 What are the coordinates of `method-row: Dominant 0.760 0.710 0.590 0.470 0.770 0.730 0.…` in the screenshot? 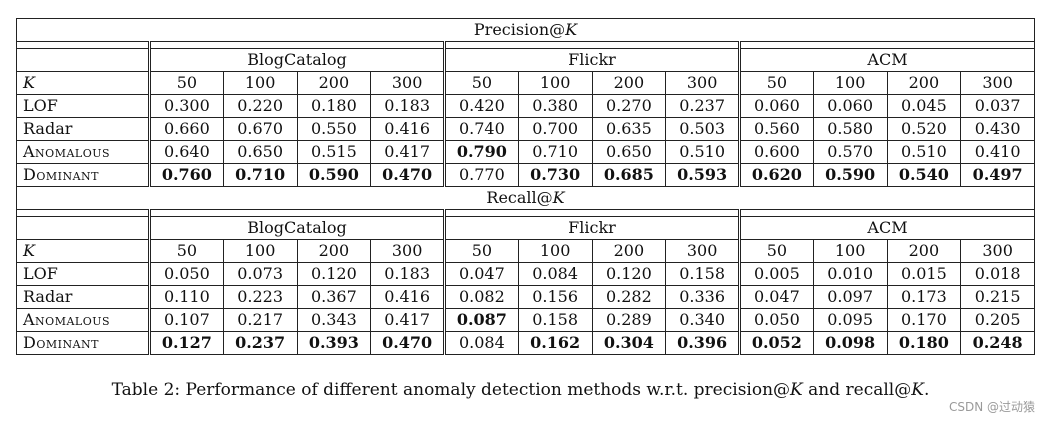 It's located at (525, 175).